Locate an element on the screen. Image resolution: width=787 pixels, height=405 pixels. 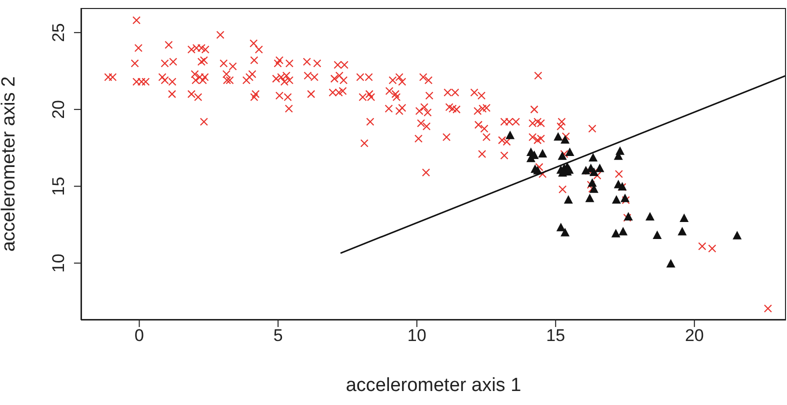
y-tick-label: 20 is located at coordinates (58, 109).